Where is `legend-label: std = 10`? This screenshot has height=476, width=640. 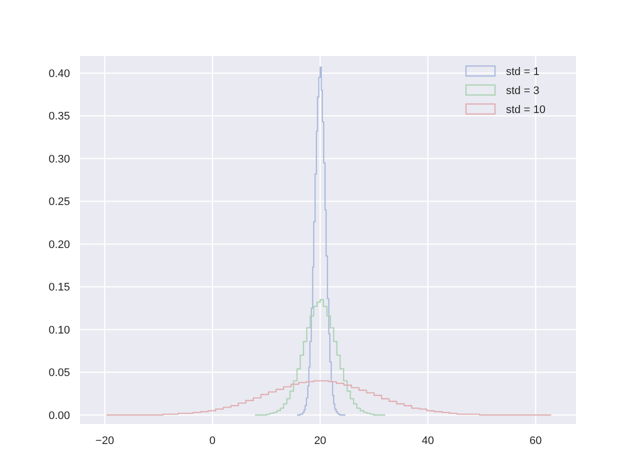 legend-label: std = 10 is located at coordinates (526, 110).